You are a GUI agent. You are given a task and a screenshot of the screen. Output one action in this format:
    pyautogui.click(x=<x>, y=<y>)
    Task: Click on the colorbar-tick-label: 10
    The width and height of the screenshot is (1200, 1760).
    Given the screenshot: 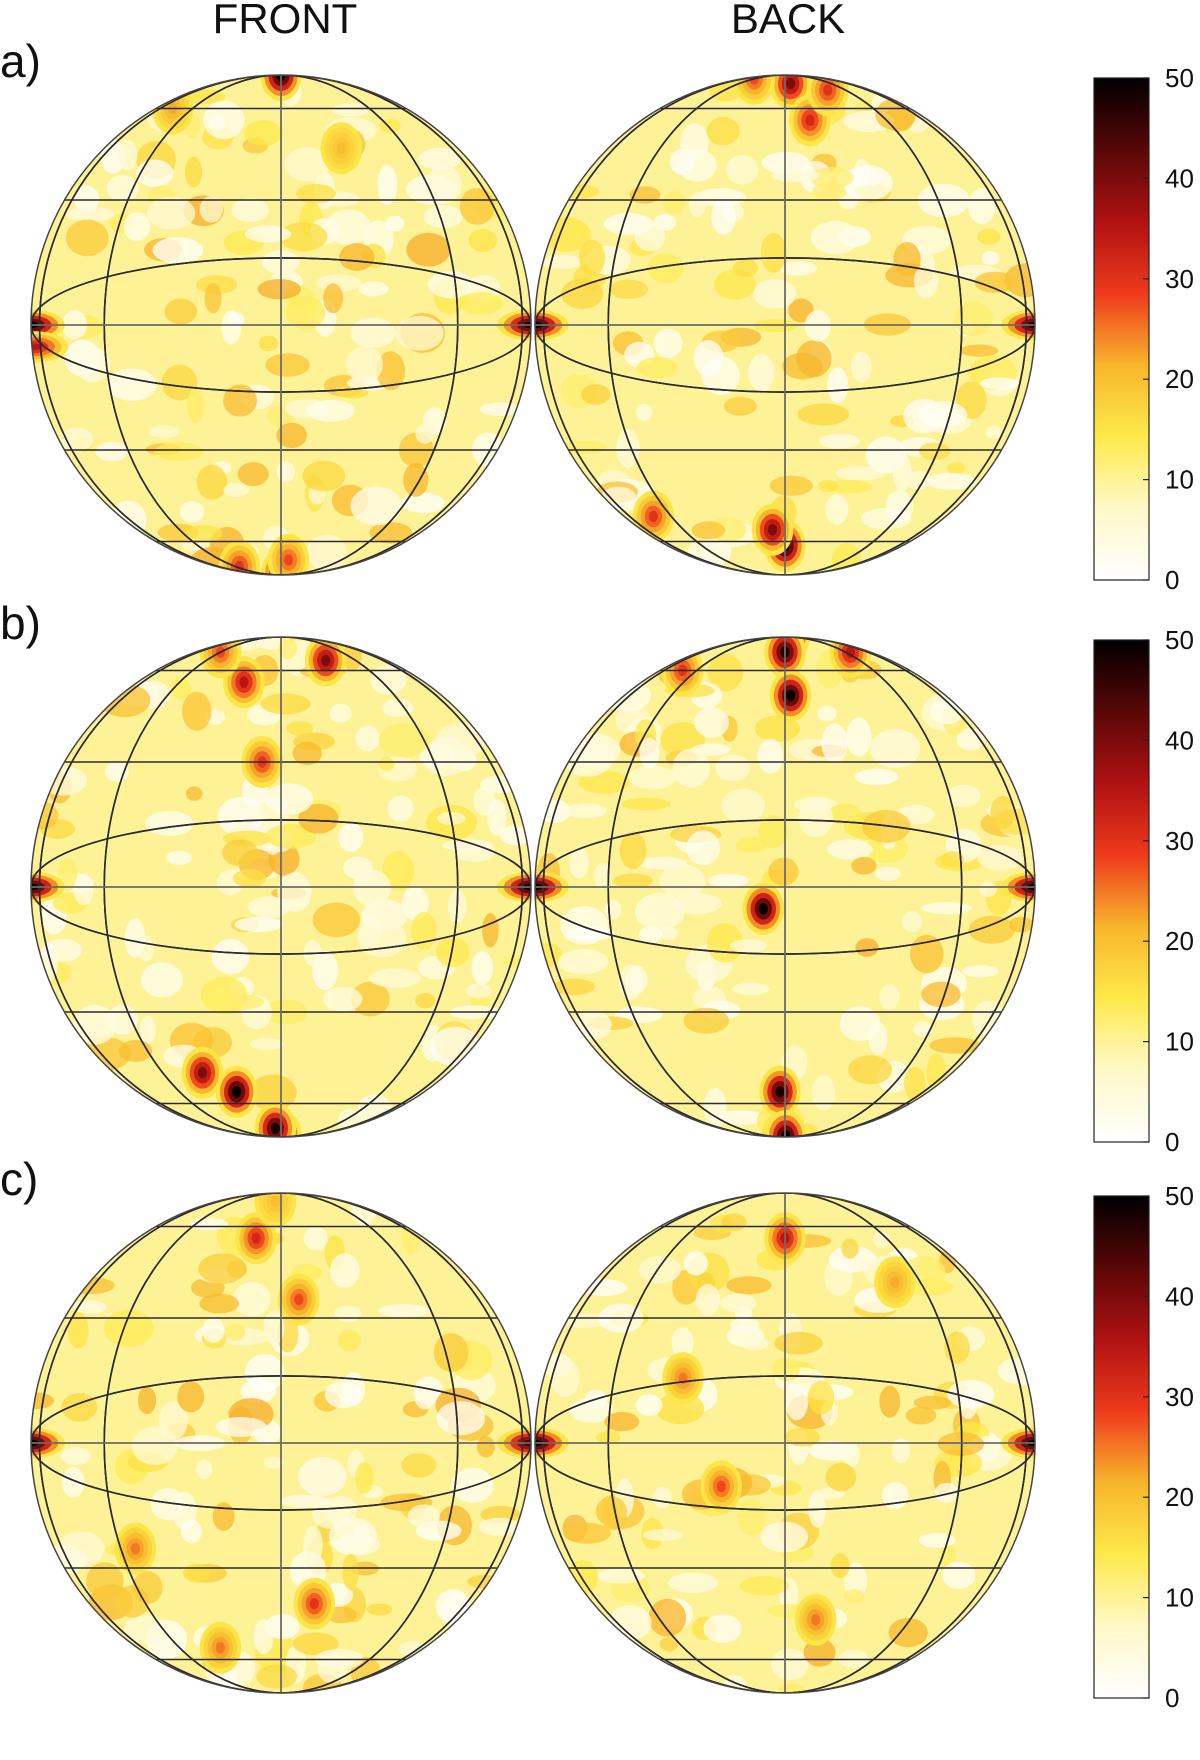 What is the action you would take?
    pyautogui.click(x=1179, y=480)
    